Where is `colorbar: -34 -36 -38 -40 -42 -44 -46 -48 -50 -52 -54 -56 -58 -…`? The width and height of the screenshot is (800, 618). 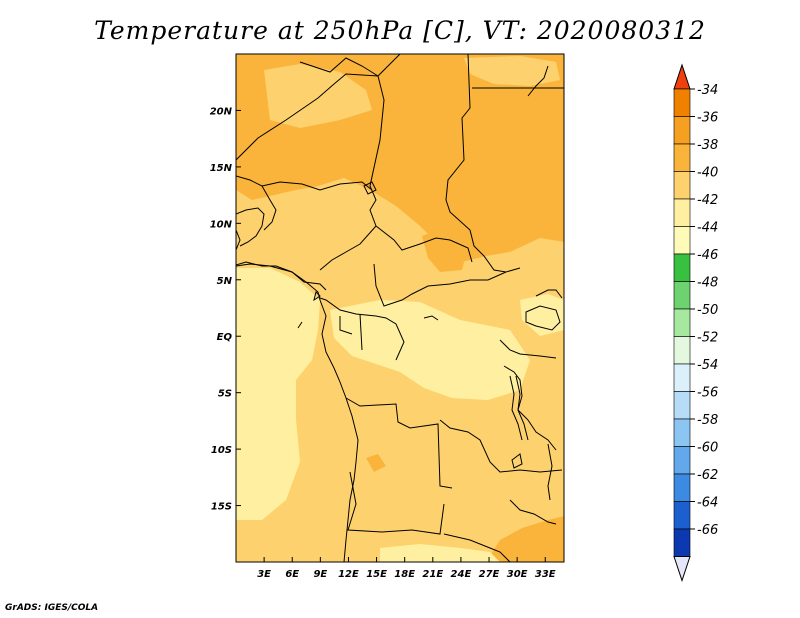
colorbar: -34 -36 -38 -40 -42 -44 -46 -48 -50 -52 -54 -56 -58 -… is located at coordinates (695, 323).